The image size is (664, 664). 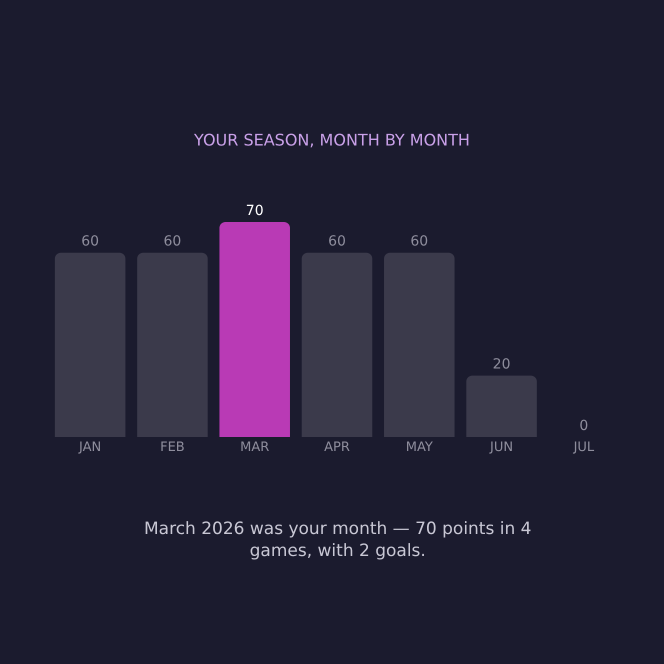 What do you see at coordinates (501, 364) in the screenshot?
I see `data-label: 20` at bounding box center [501, 364].